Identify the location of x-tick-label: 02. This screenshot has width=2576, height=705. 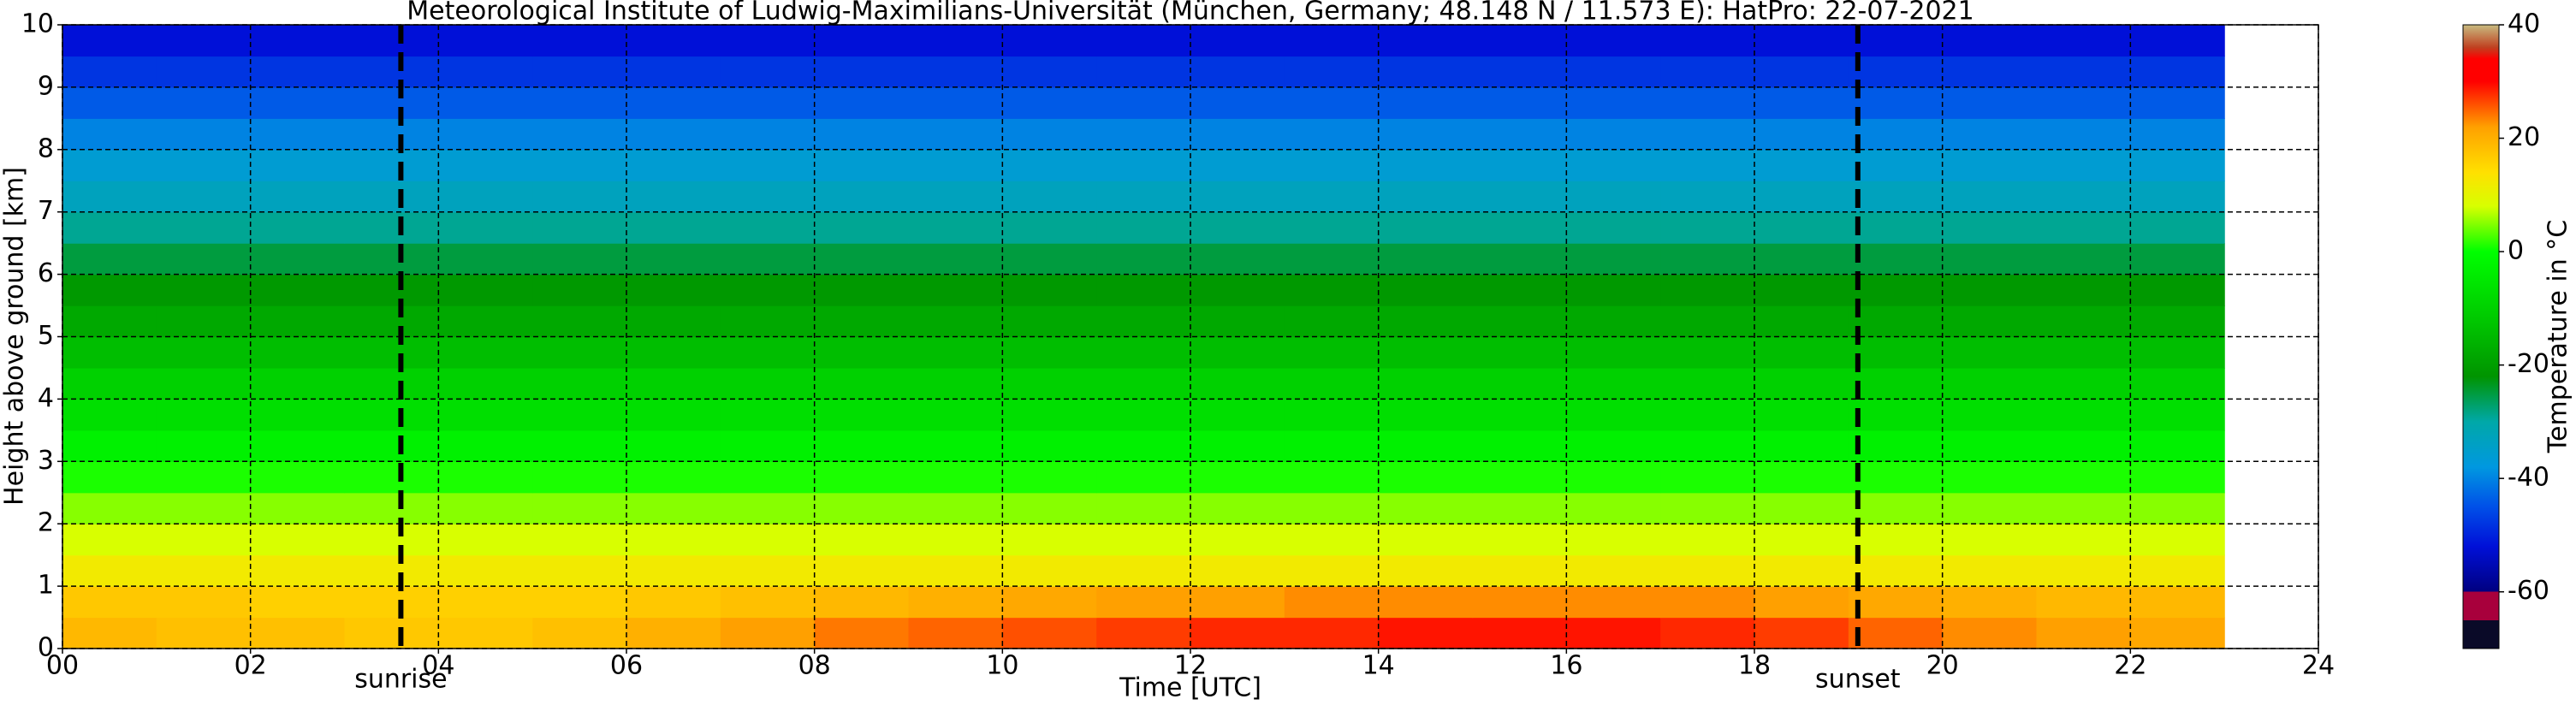
(250, 666).